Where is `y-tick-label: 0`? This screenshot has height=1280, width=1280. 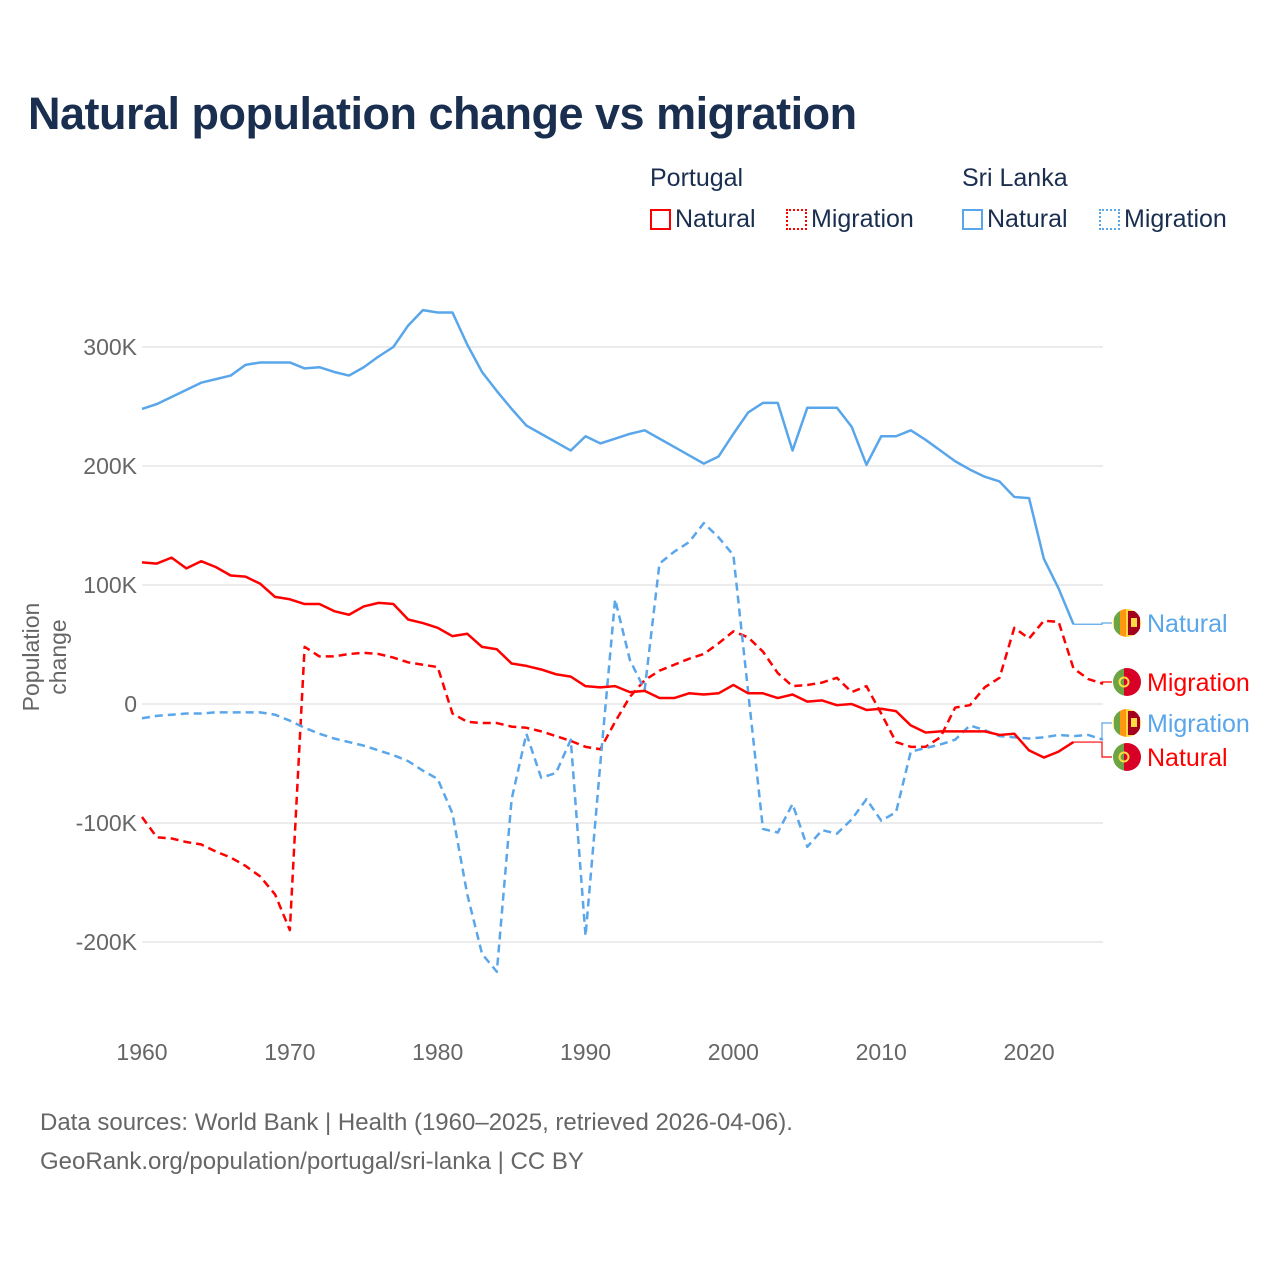 y-tick-label: 0 is located at coordinates (130, 704).